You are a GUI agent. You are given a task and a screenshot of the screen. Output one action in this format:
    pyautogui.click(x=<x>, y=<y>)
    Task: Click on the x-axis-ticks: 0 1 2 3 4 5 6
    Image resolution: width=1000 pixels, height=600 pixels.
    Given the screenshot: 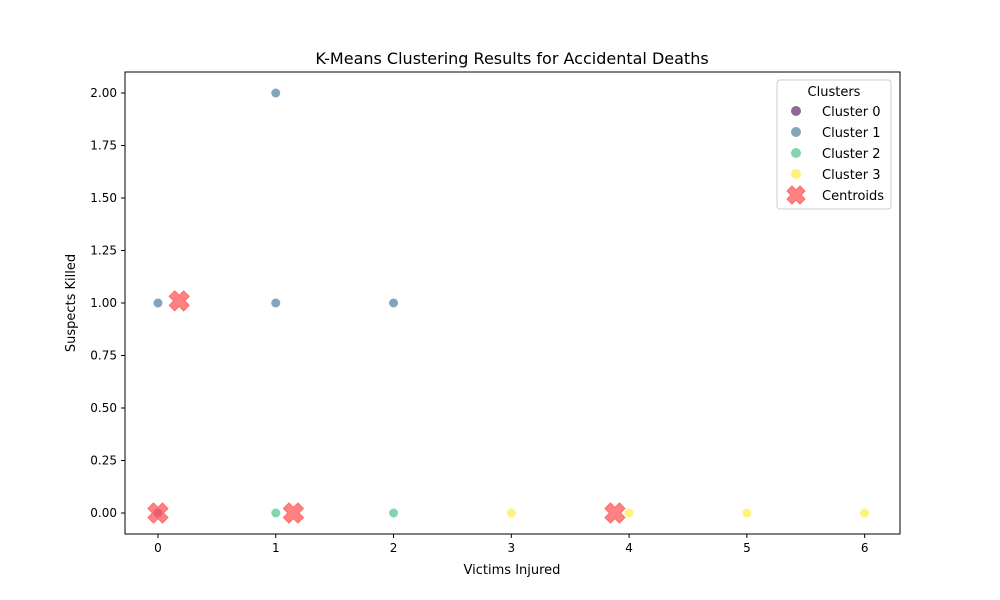 What is the action you would take?
    pyautogui.click(x=511, y=544)
    